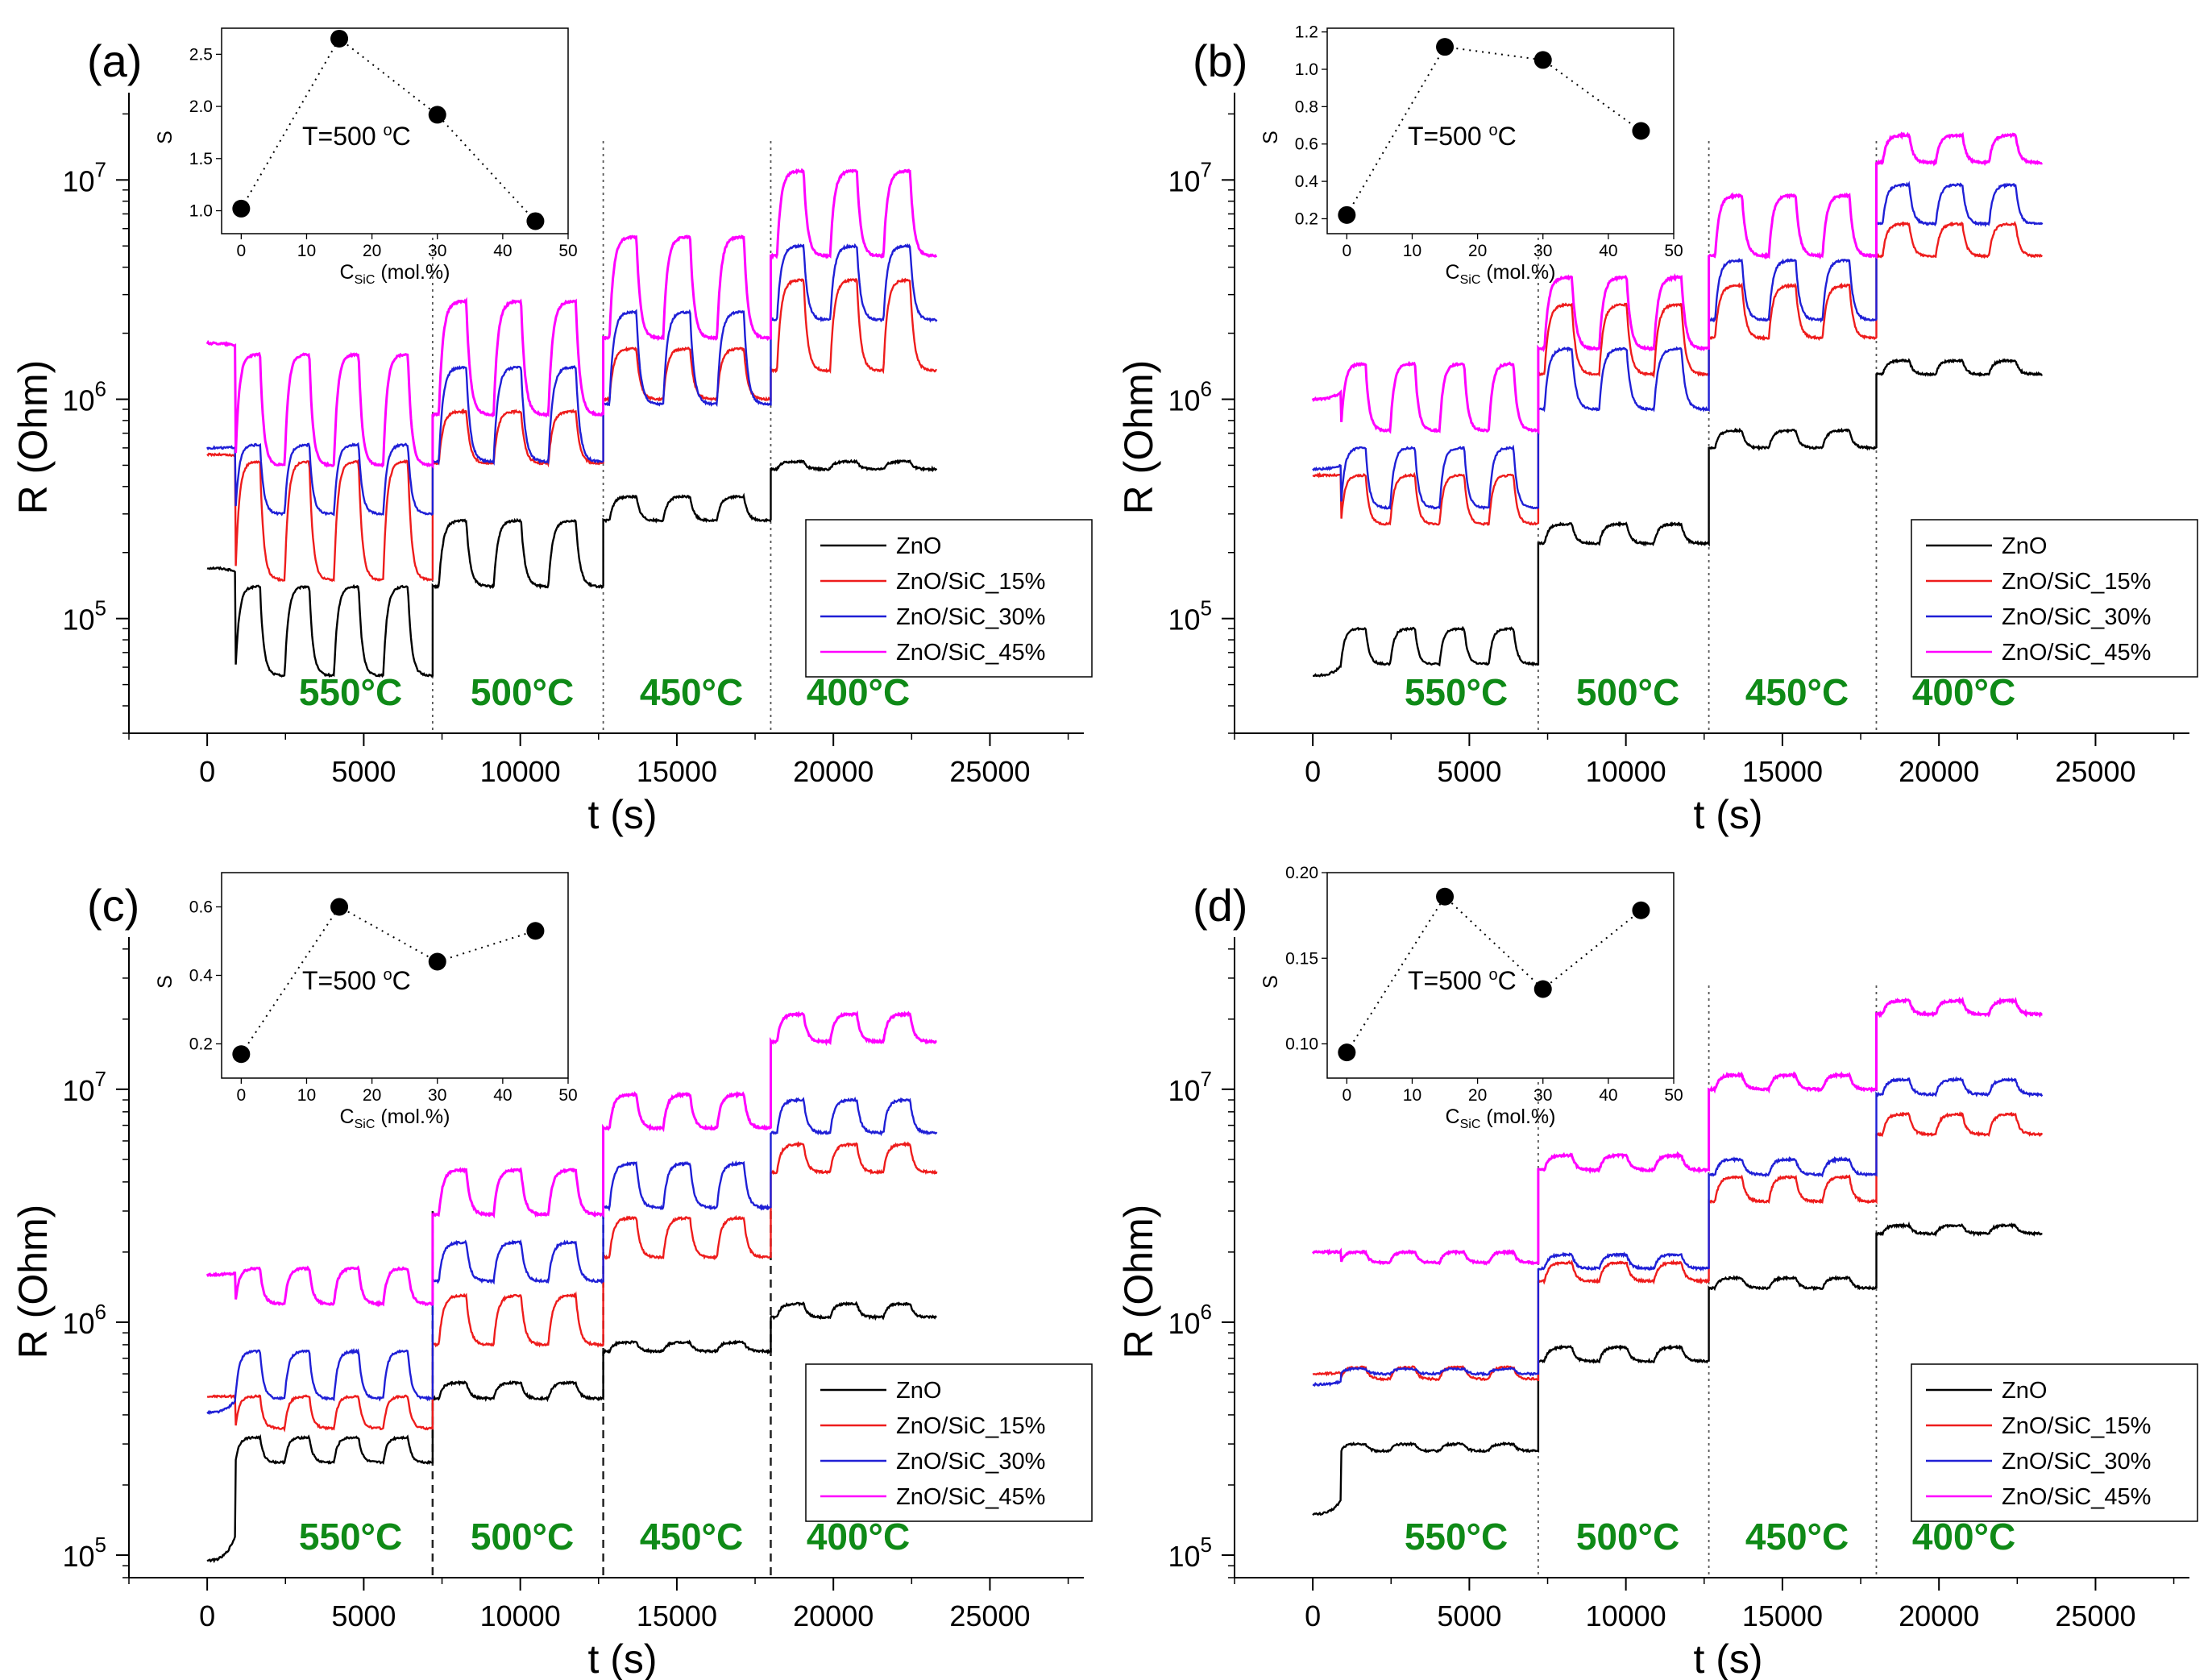 This screenshot has width=2212, height=1680. I want to click on inset-x-tick-label: 20, so click(372, 251).